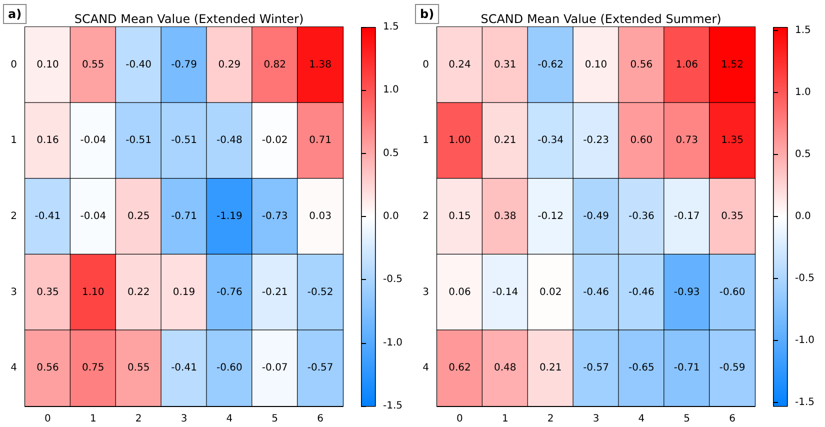 Image resolution: width=825 pixels, height=427 pixels. What do you see at coordinates (320, 292) in the screenshot?
I see `data-label: -0.52` at bounding box center [320, 292].